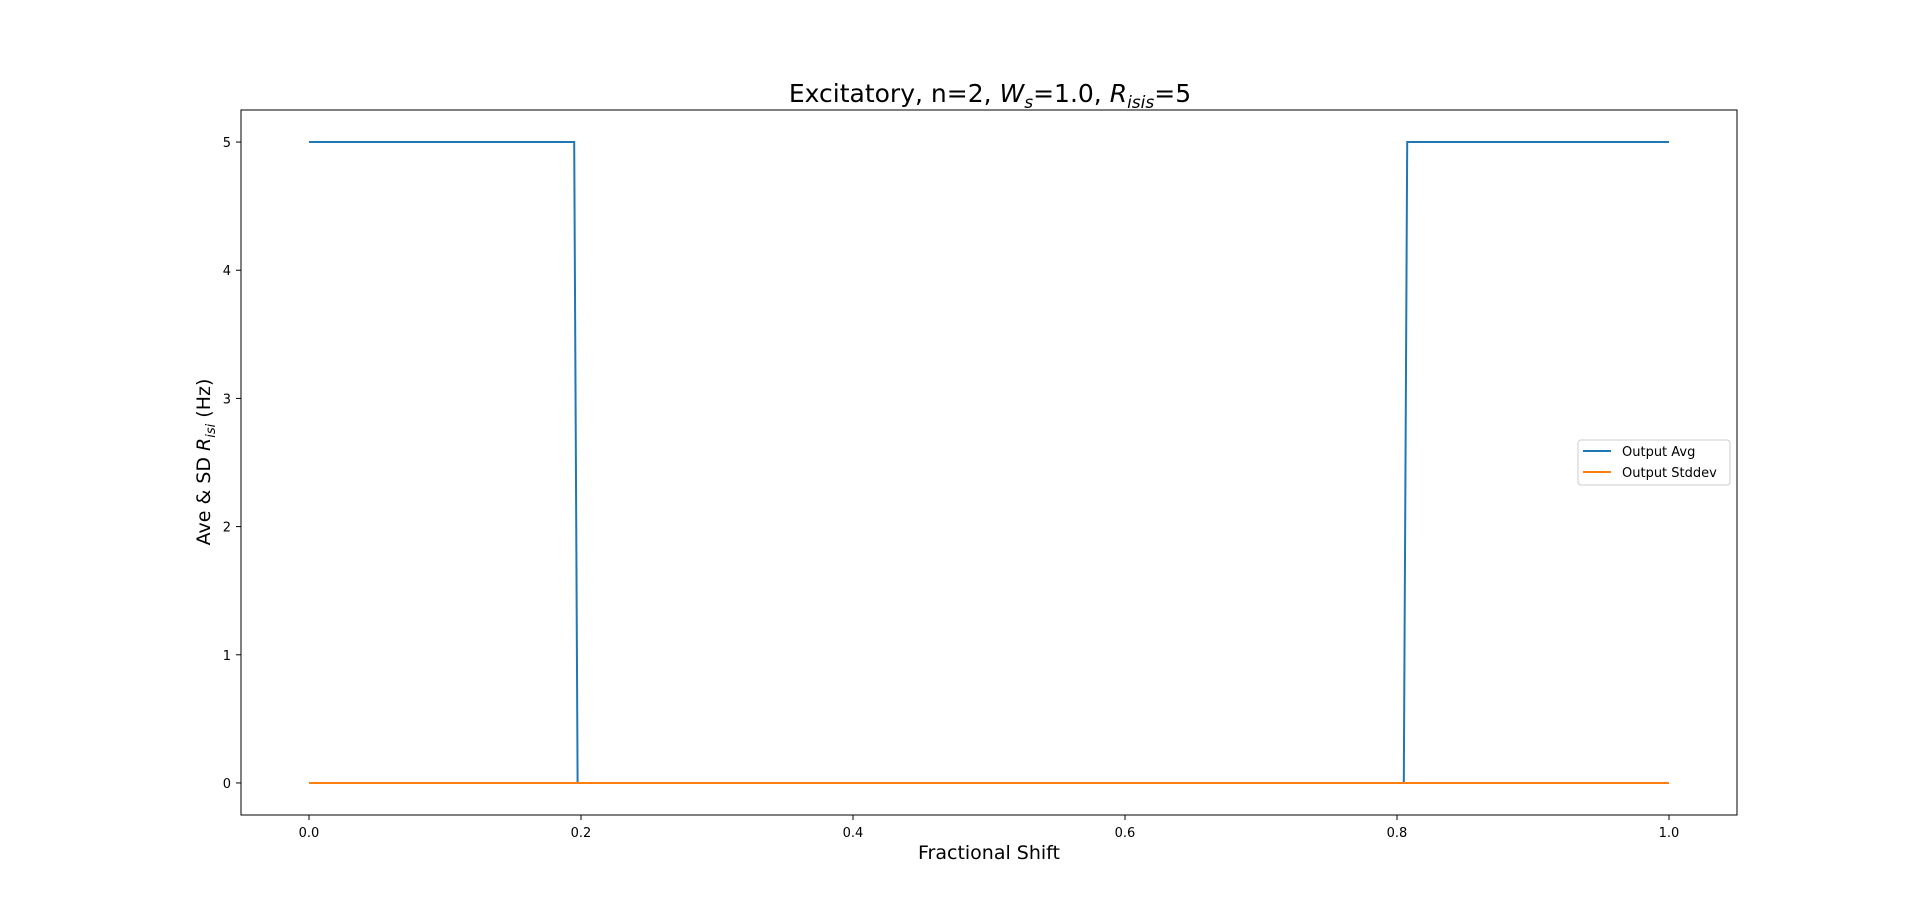 The height and width of the screenshot is (915, 1920). I want to click on legend: Output Avg Output Stddev, so click(1654, 462).